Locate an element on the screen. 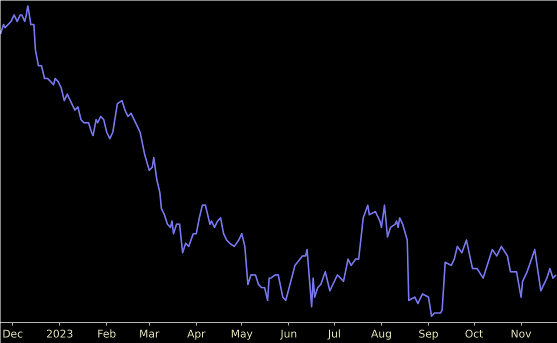 This screenshot has width=557, height=343. x-tick-label: Mar is located at coordinates (149, 334).